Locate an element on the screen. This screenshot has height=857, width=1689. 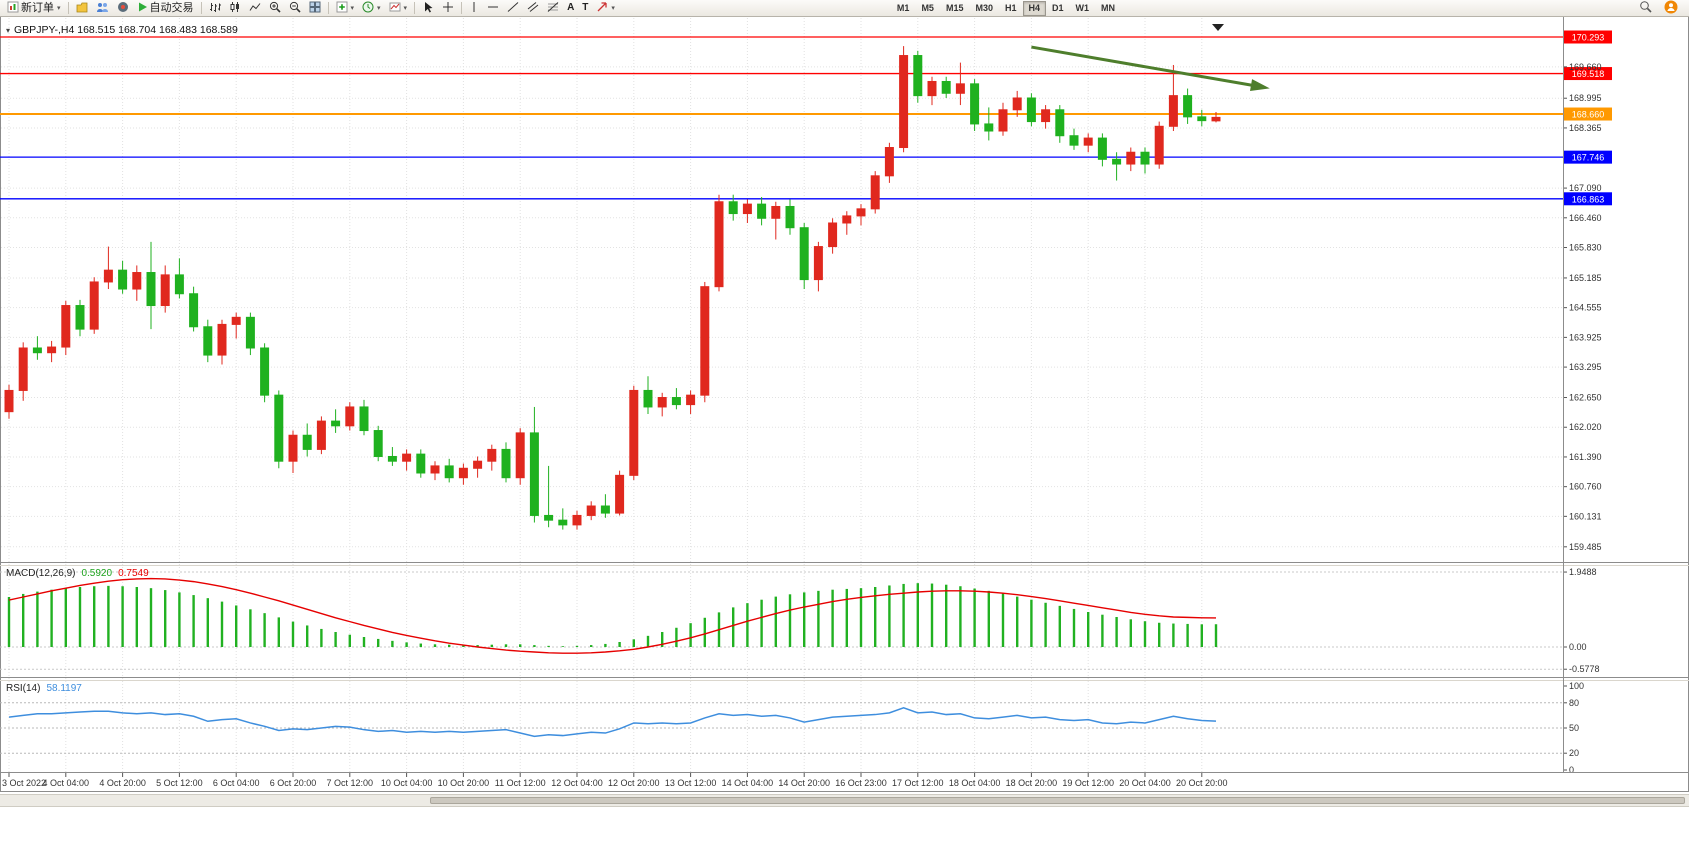
hline-166.863: 166.863 is located at coordinates (806, 199).